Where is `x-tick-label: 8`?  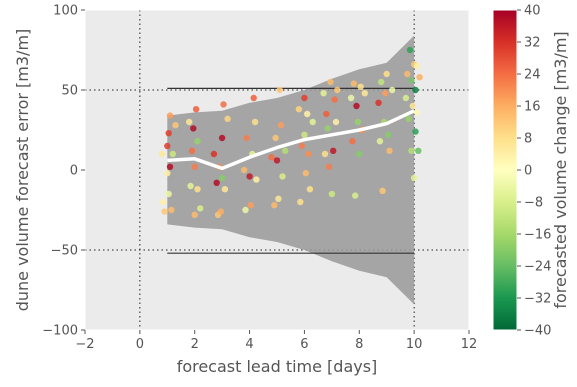
x-tick-label: 8 is located at coordinates (359, 344).